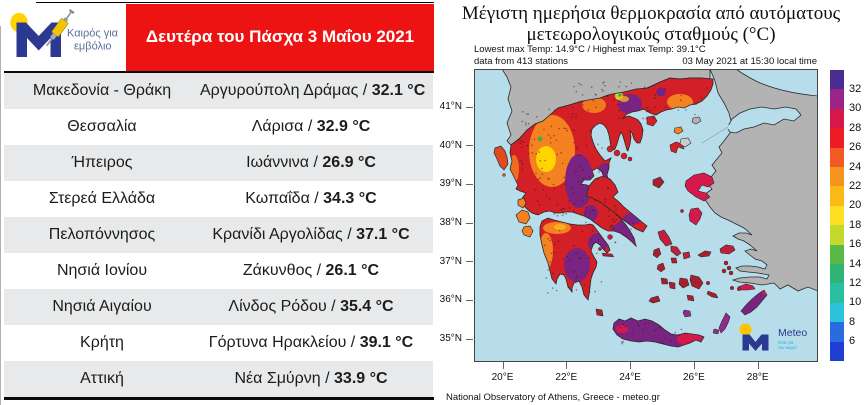  Describe the element at coordinates (785, 342) in the screenshot. I see `svg-text: Όλα για` at that location.